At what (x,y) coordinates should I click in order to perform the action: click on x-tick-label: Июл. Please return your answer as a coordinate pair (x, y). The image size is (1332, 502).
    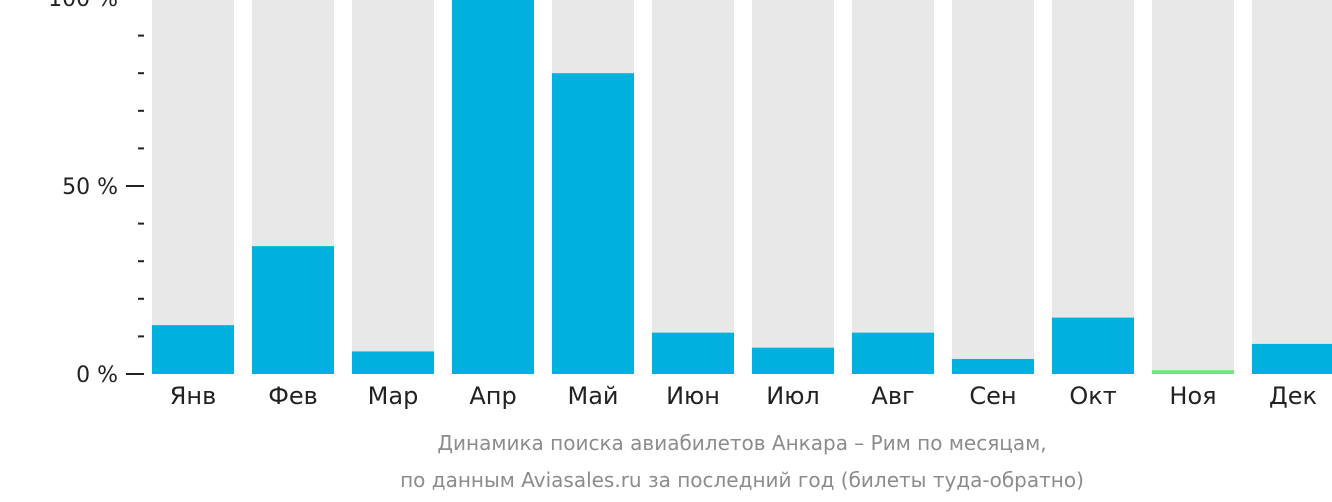
    Looking at the image, I should click on (793, 396).